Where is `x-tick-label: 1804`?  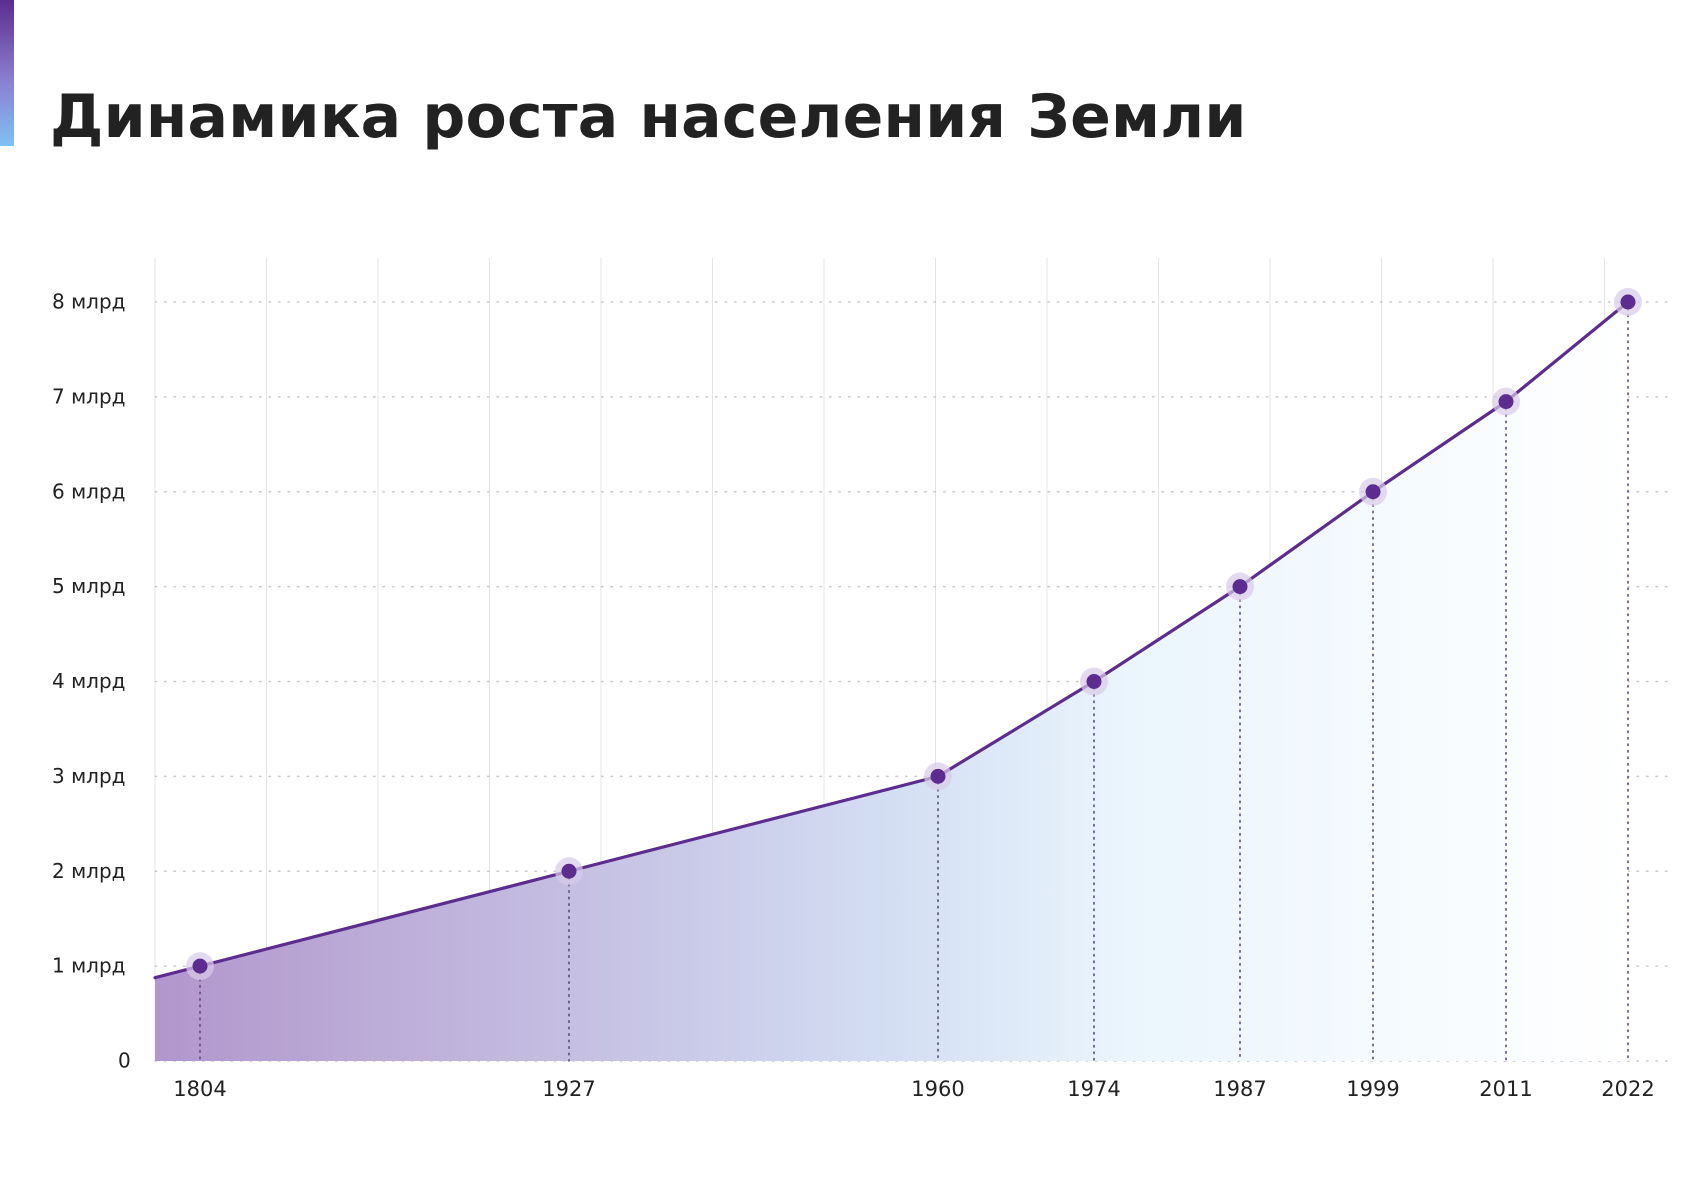
x-tick-label: 1804 is located at coordinates (199, 1089).